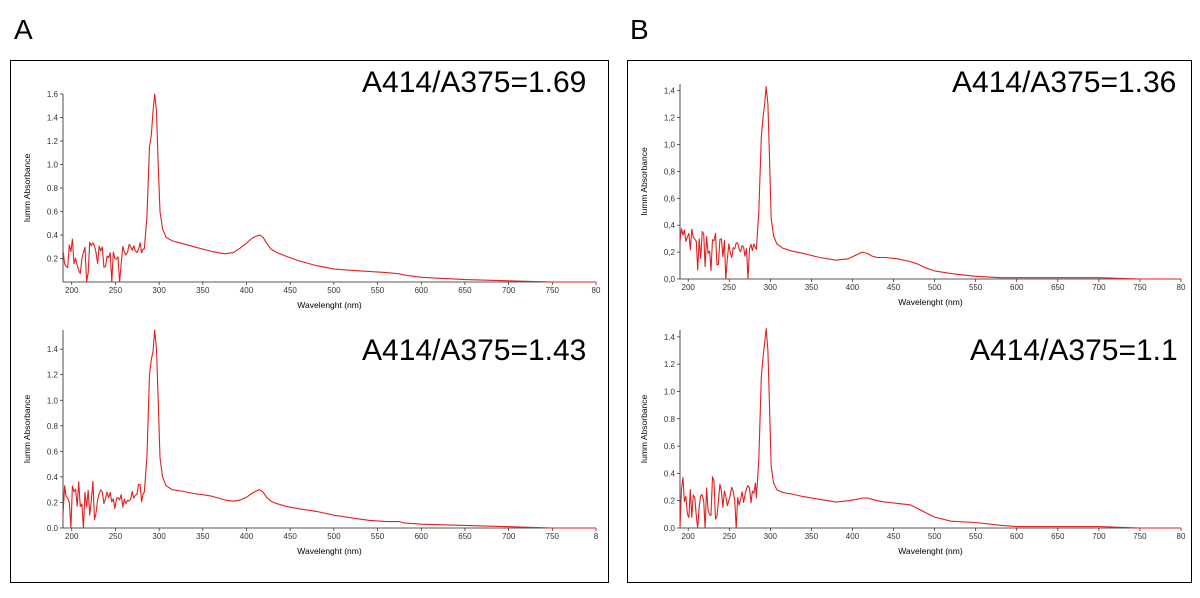 The image size is (1200, 598). What do you see at coordinates (53, 94) in the screenshot?
I see `y-tick-label: 1.6` at bounding box center [53, 94].